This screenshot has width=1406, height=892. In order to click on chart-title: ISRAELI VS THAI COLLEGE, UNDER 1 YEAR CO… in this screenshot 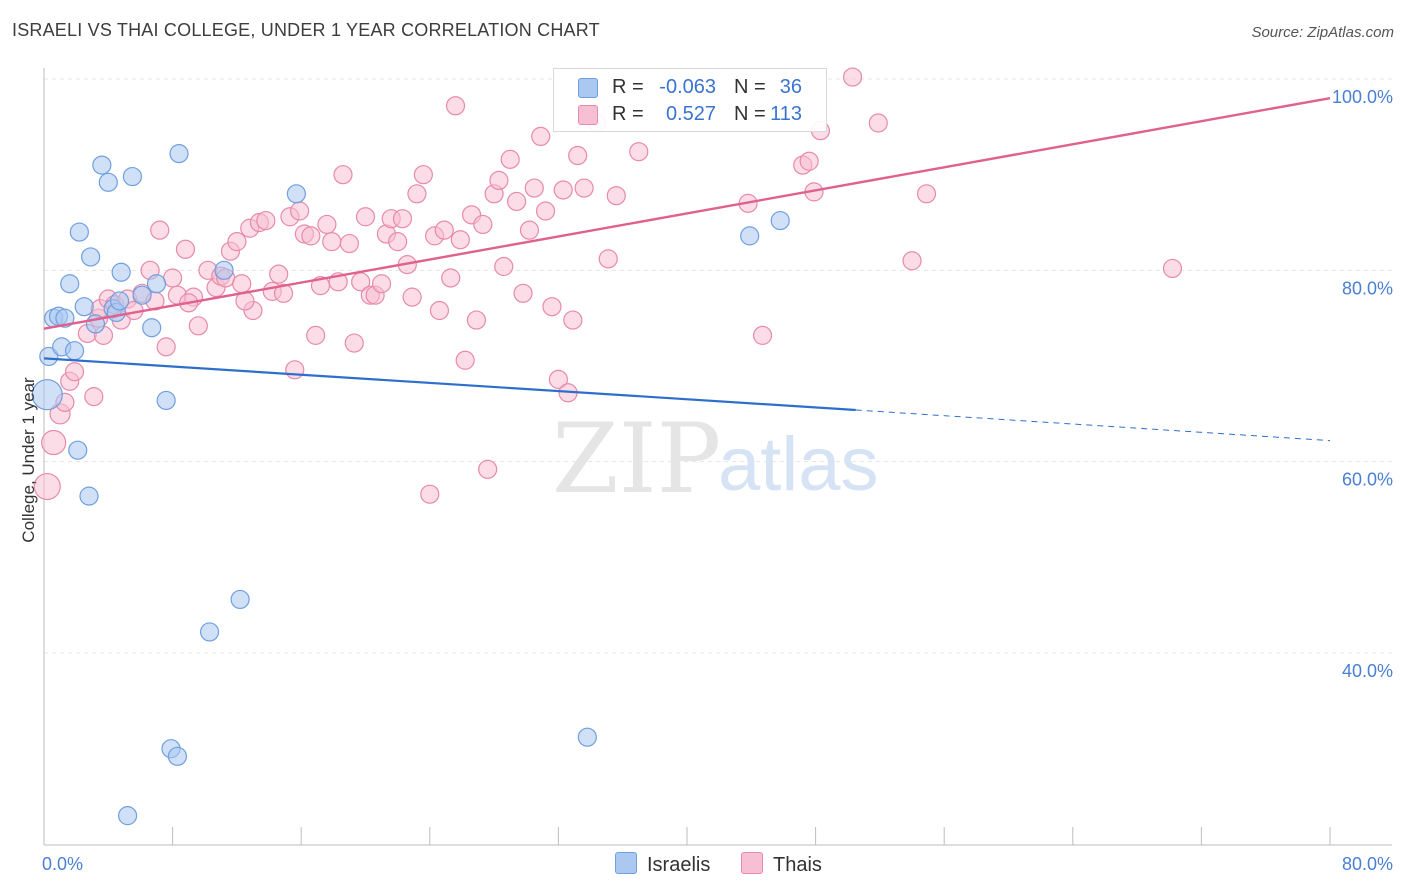, I will do `click(306, 30)`.